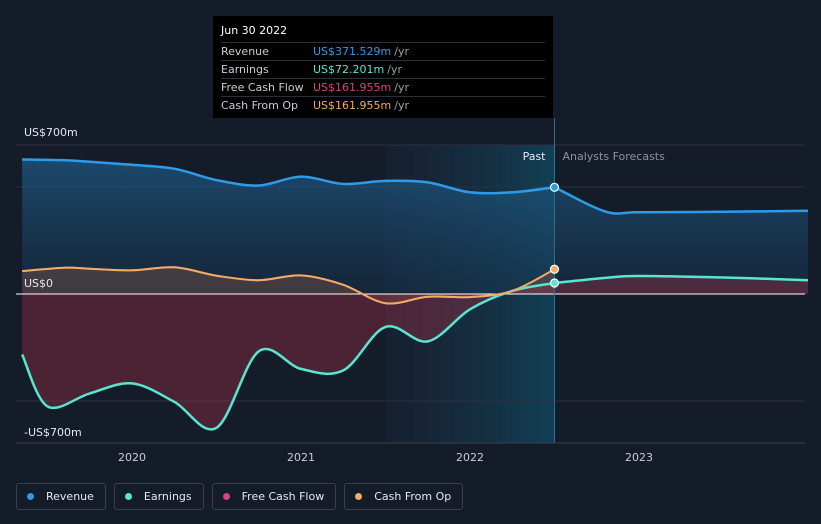  I want to click on tooltip-label: Cash From Op, so click(260, 105).